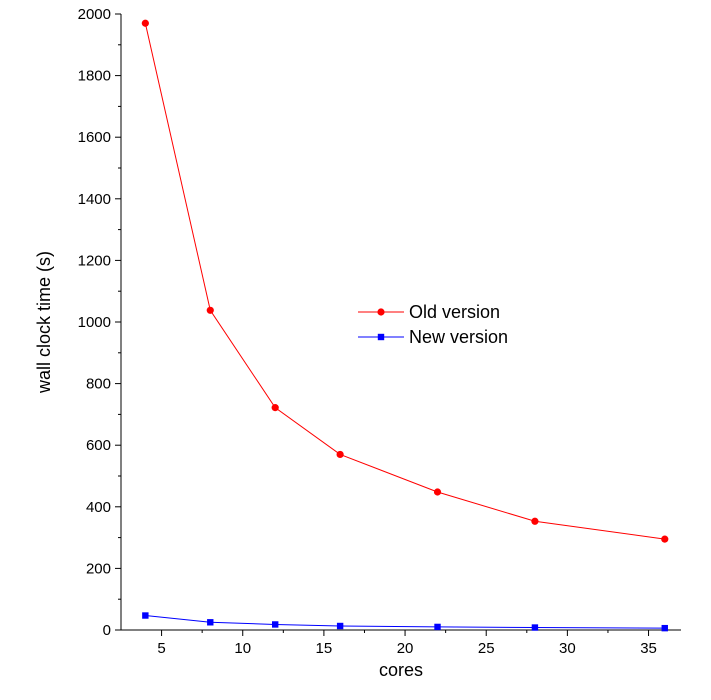  What do you see at coordinates (486, 648) in the screenshot?
I see `x-tick-label: 25` at bounding box center [486, 648].